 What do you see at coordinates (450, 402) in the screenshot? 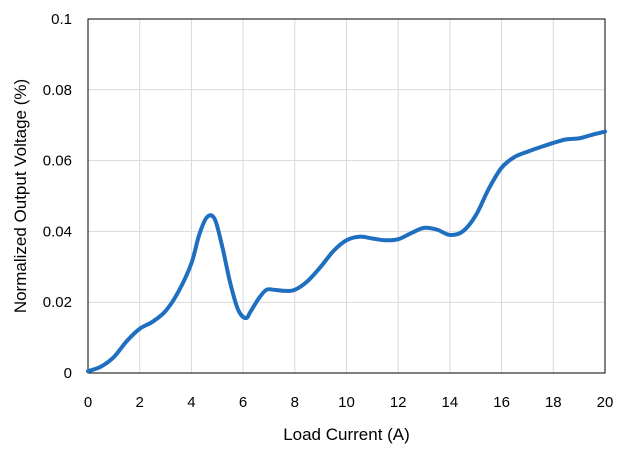
I see `x-tick-label: 14` at bounding box center [450, 402].